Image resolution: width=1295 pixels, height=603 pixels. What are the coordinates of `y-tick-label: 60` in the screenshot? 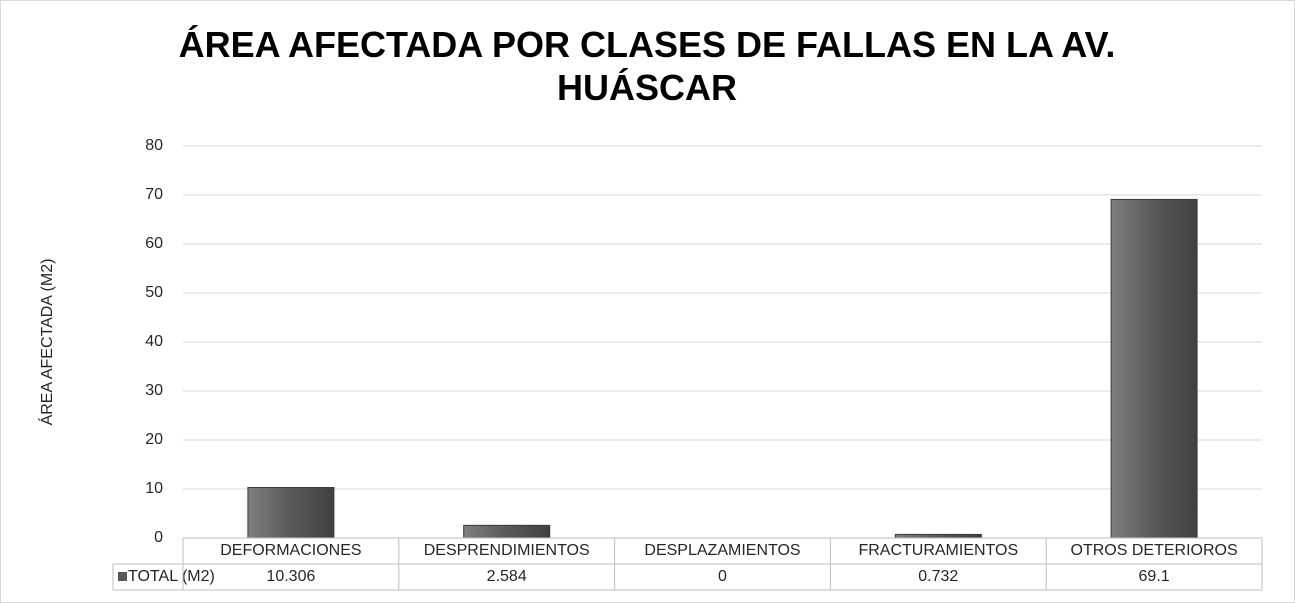 It's located at (154, 243).